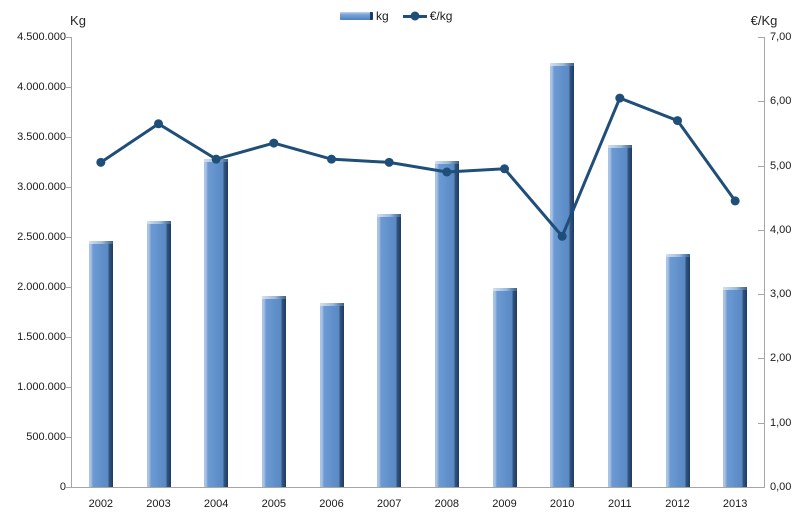 Image resolution: width=802 pixels, height=528 pixels. What do you see at coordinates (562, 236) in the screenshot?
I see `price-marker-2010` at bounding box center [562, 236].